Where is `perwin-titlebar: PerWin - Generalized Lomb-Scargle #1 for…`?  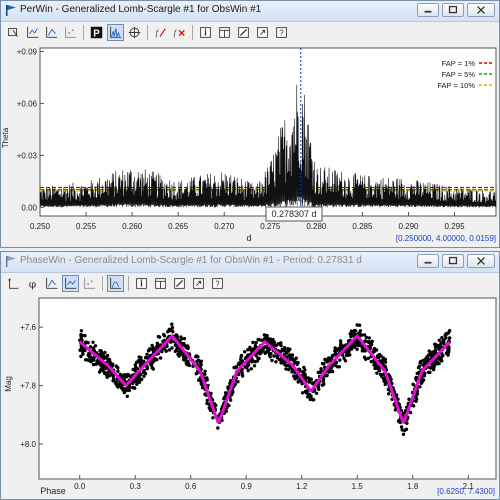 perwin-titlebar: PerWin - Generalized Lomb-Scargle #1 for… is located at coordinates (250, 11).